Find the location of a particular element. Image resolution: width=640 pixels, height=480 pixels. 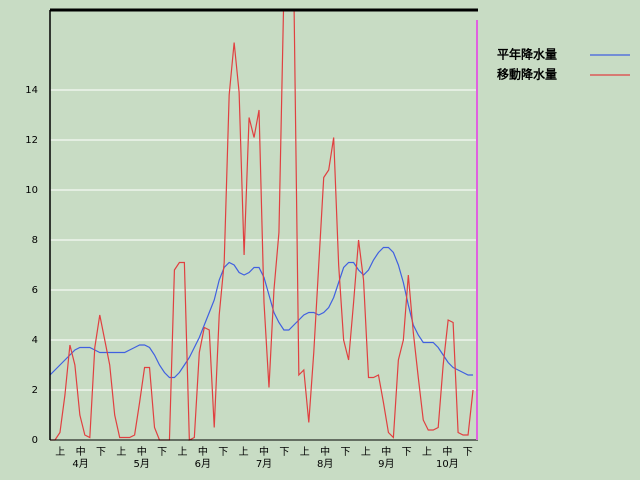

y-tick-label: 6 is located at coordinates (35, 290).